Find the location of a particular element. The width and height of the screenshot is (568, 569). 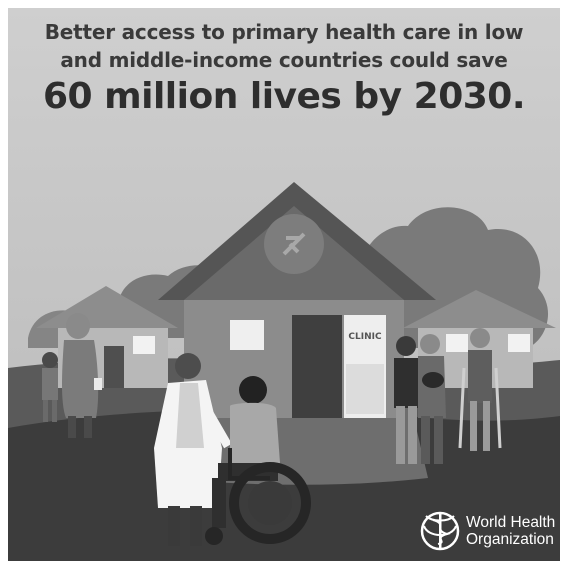

right-group is located at coordinates (448, 396).